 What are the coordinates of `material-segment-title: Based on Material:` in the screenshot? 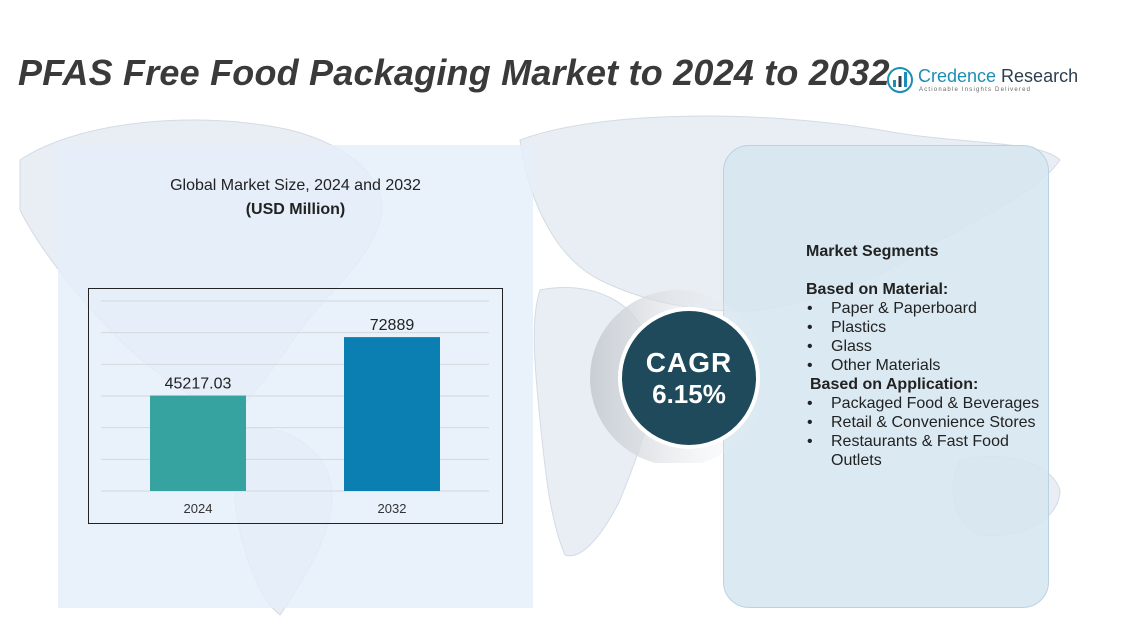 It's located at (877, 289).